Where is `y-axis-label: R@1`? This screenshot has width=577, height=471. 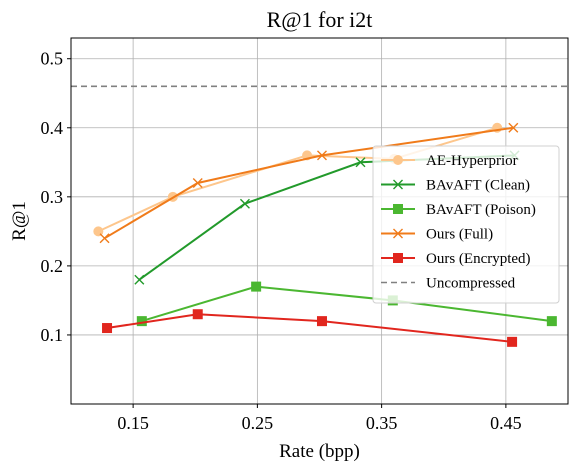
y-axis-label: R@1 is located at coordinates (19, 221).